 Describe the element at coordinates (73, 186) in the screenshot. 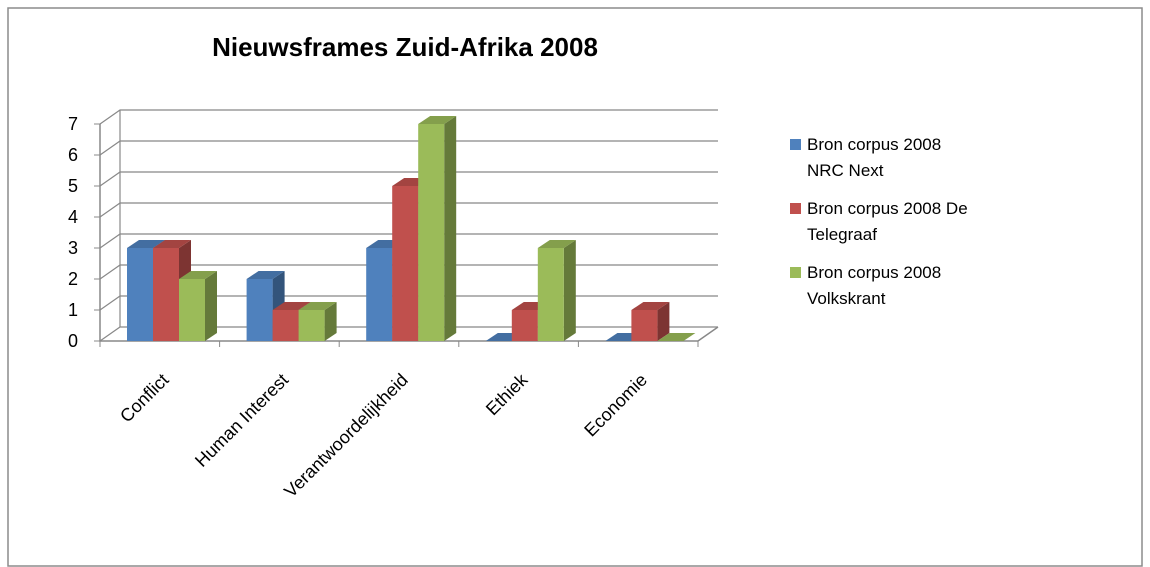

I see `y-tick-label: 5` at that location.